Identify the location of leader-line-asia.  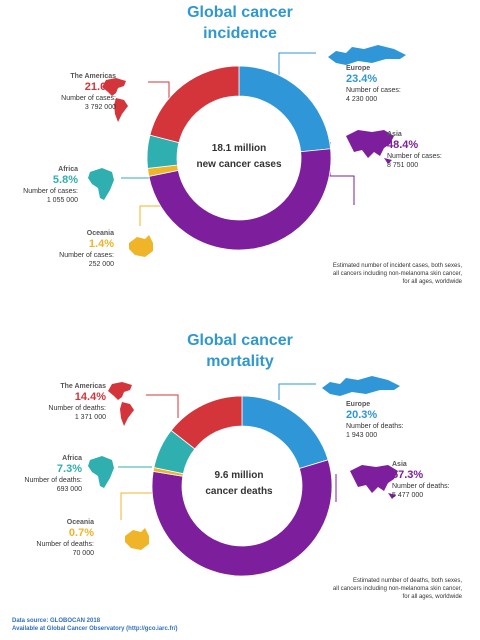
(342, 173).